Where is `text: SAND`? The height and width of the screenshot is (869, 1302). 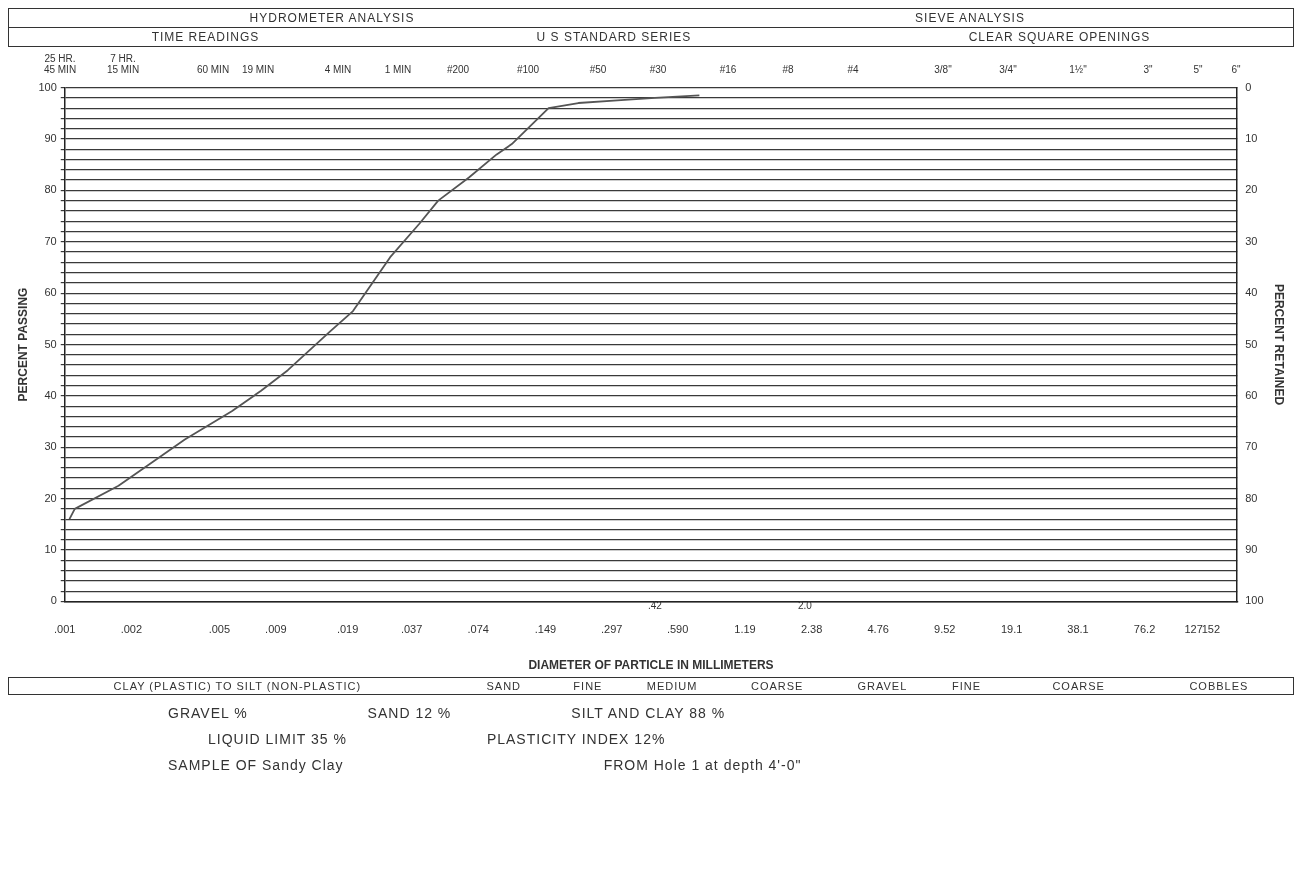
text: SAND is located at coordinates (504, 686).